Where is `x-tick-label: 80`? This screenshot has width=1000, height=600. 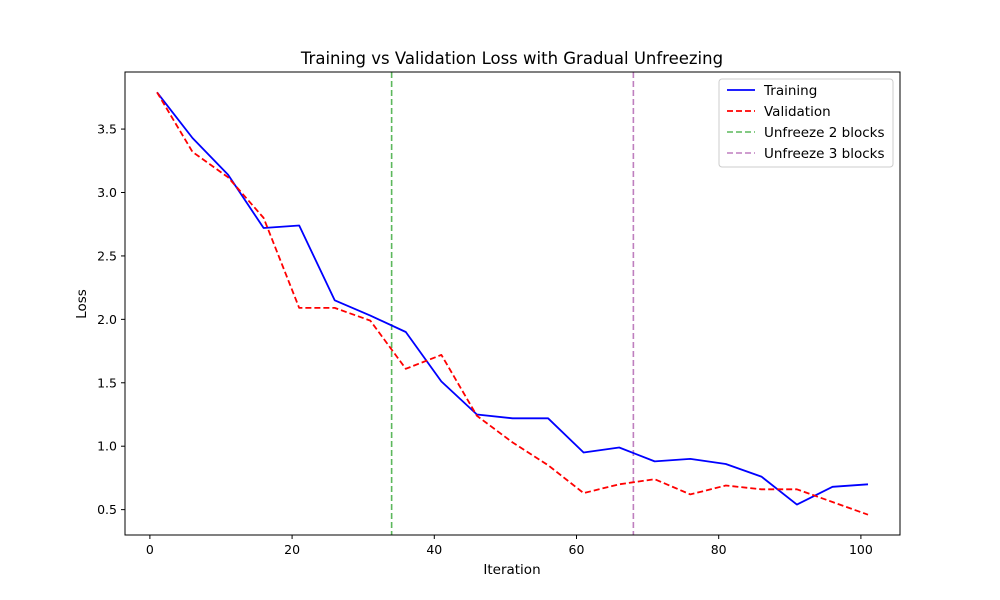
x-tick-label: 80 is located at coordinates (719, 549).